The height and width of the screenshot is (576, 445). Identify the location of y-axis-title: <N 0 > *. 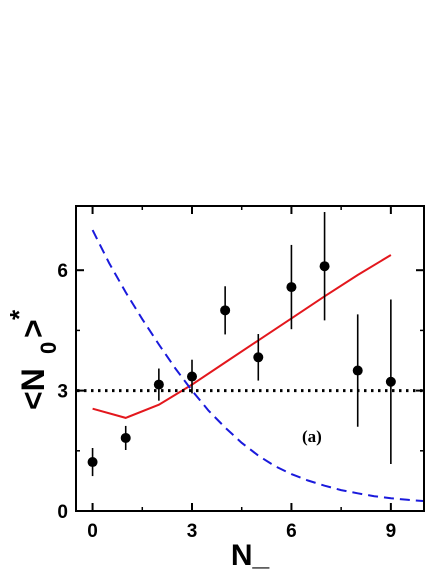
(32, 359).